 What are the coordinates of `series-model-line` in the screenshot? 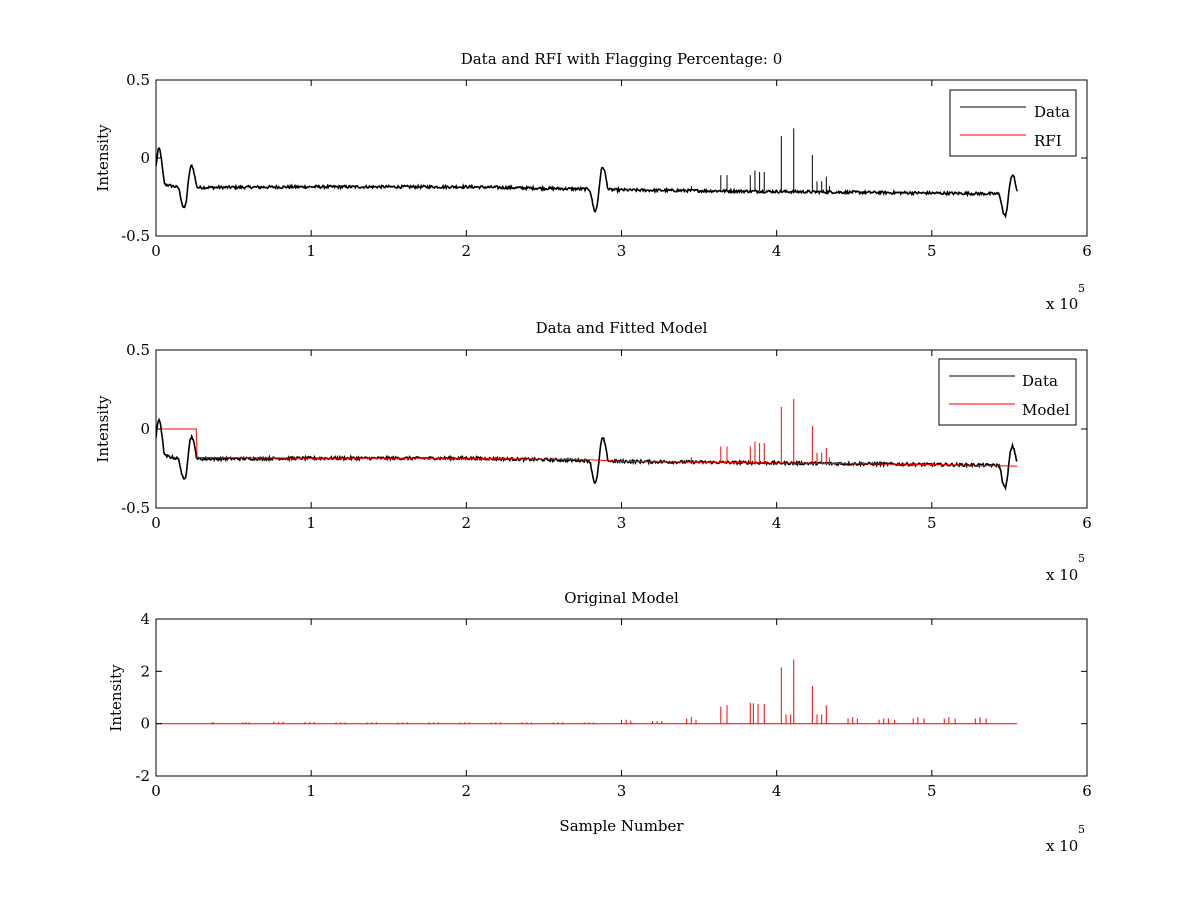 It's located at (587, 447).